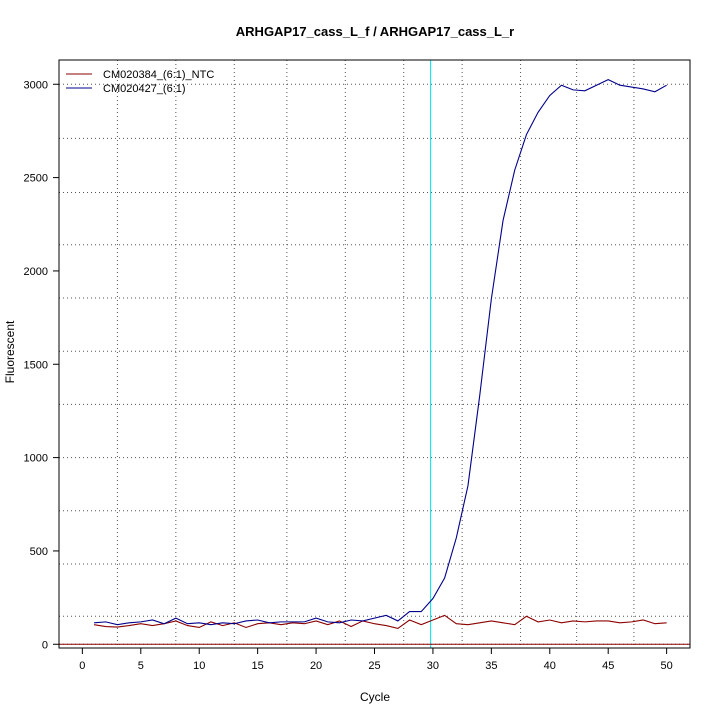 Image resolution: width=720 pixels, height=720 pixels. Describe the element at coordinates (82, 666) in the screenshot. I see `x-tick-label: 0` at that location.